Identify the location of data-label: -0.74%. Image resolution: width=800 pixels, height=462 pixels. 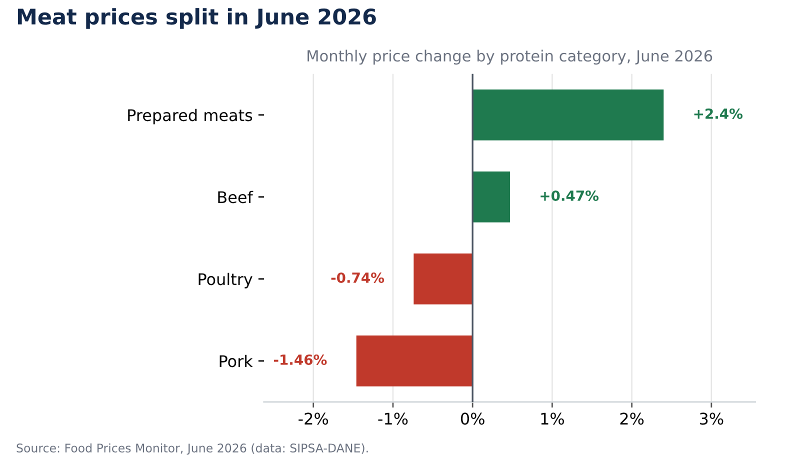
(357, 277).